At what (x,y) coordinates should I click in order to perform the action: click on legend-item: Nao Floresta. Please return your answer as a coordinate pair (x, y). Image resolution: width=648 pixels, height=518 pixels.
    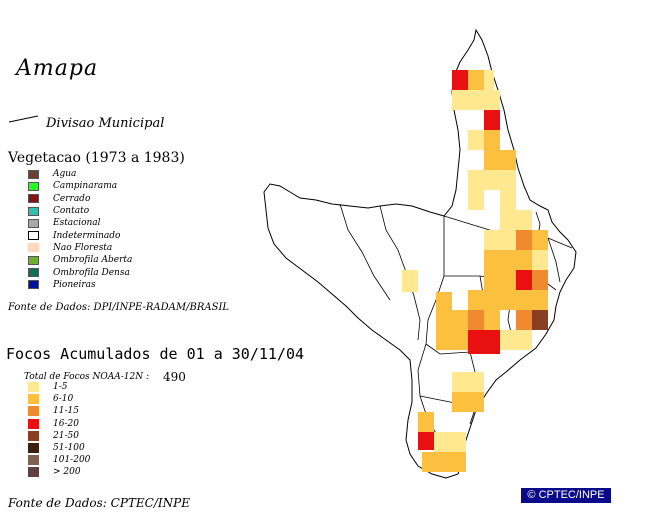
    Looking at the image, I should click on (80, 248).